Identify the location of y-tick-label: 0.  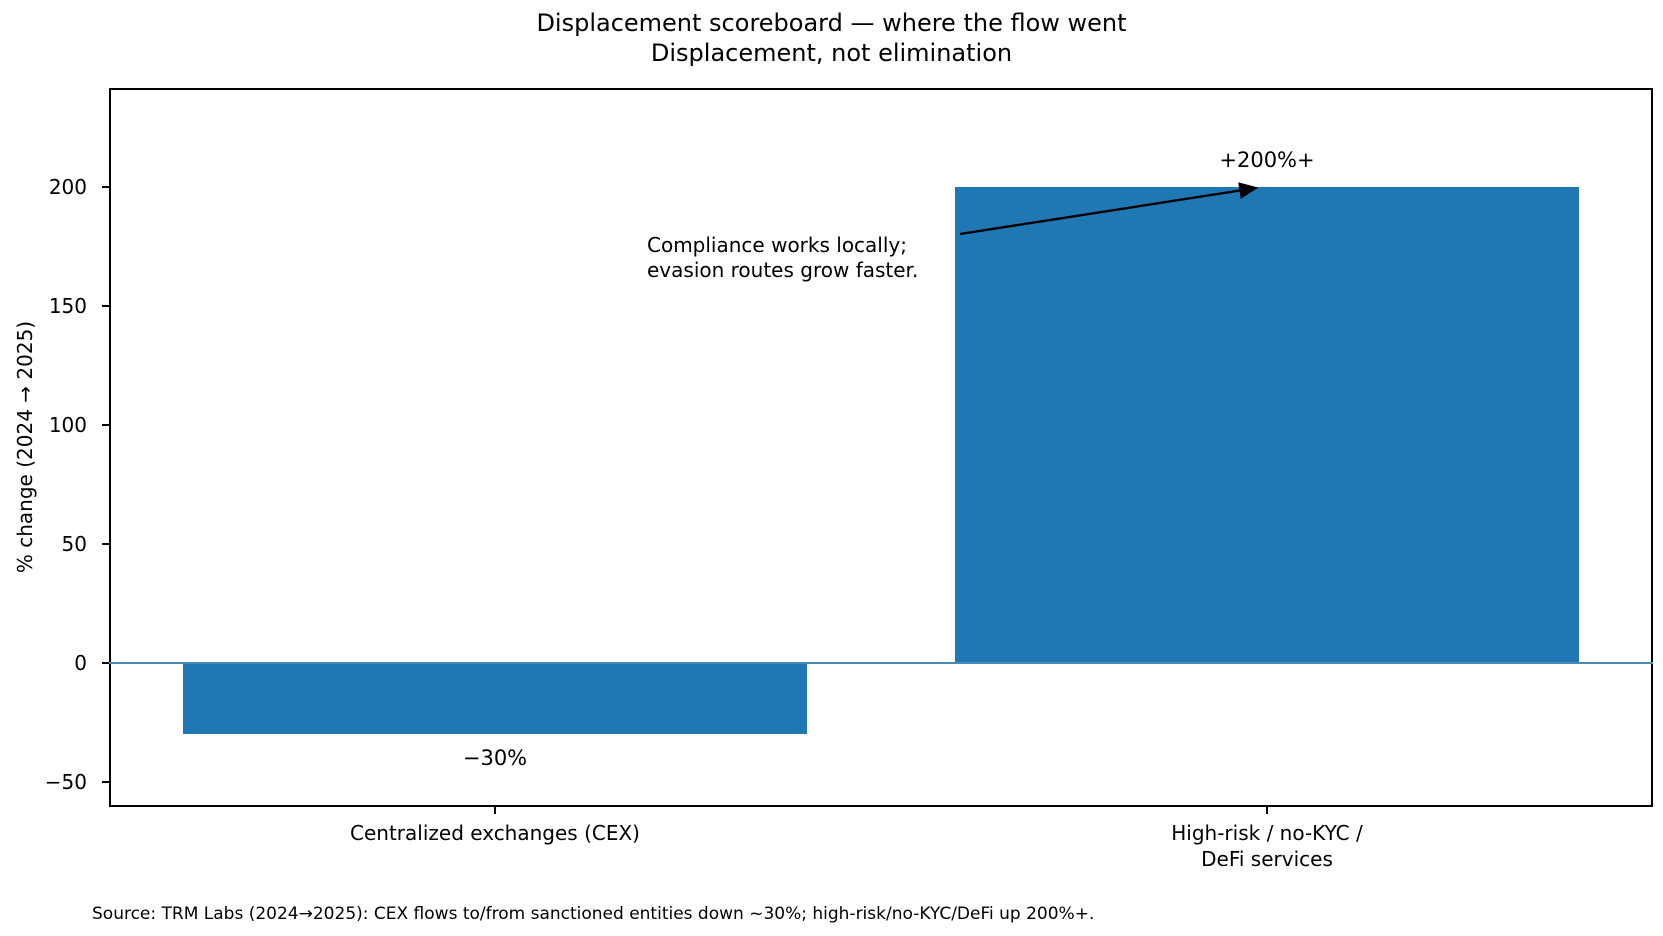
(80, 663).